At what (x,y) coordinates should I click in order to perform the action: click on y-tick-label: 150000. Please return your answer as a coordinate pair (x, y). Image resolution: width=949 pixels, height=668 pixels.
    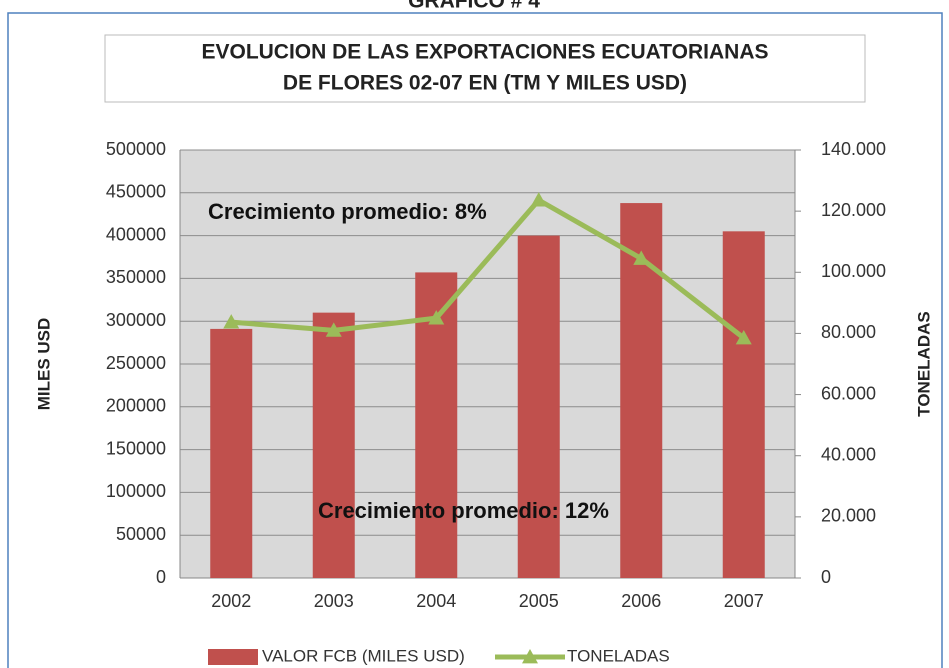
    Looking at the image, I should click on (136, 448).